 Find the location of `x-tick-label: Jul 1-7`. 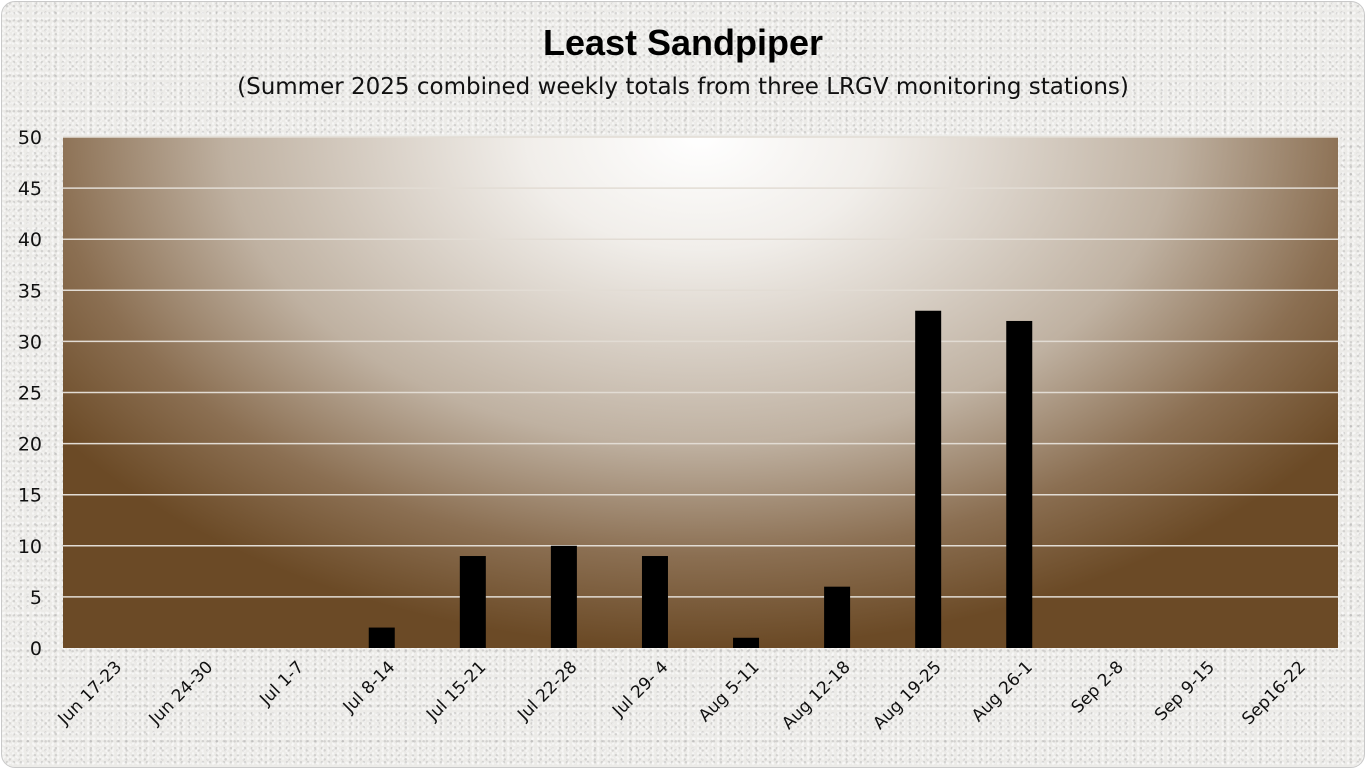

x-tick-label: Jul 1-7 is located at coordinates (281, 683).